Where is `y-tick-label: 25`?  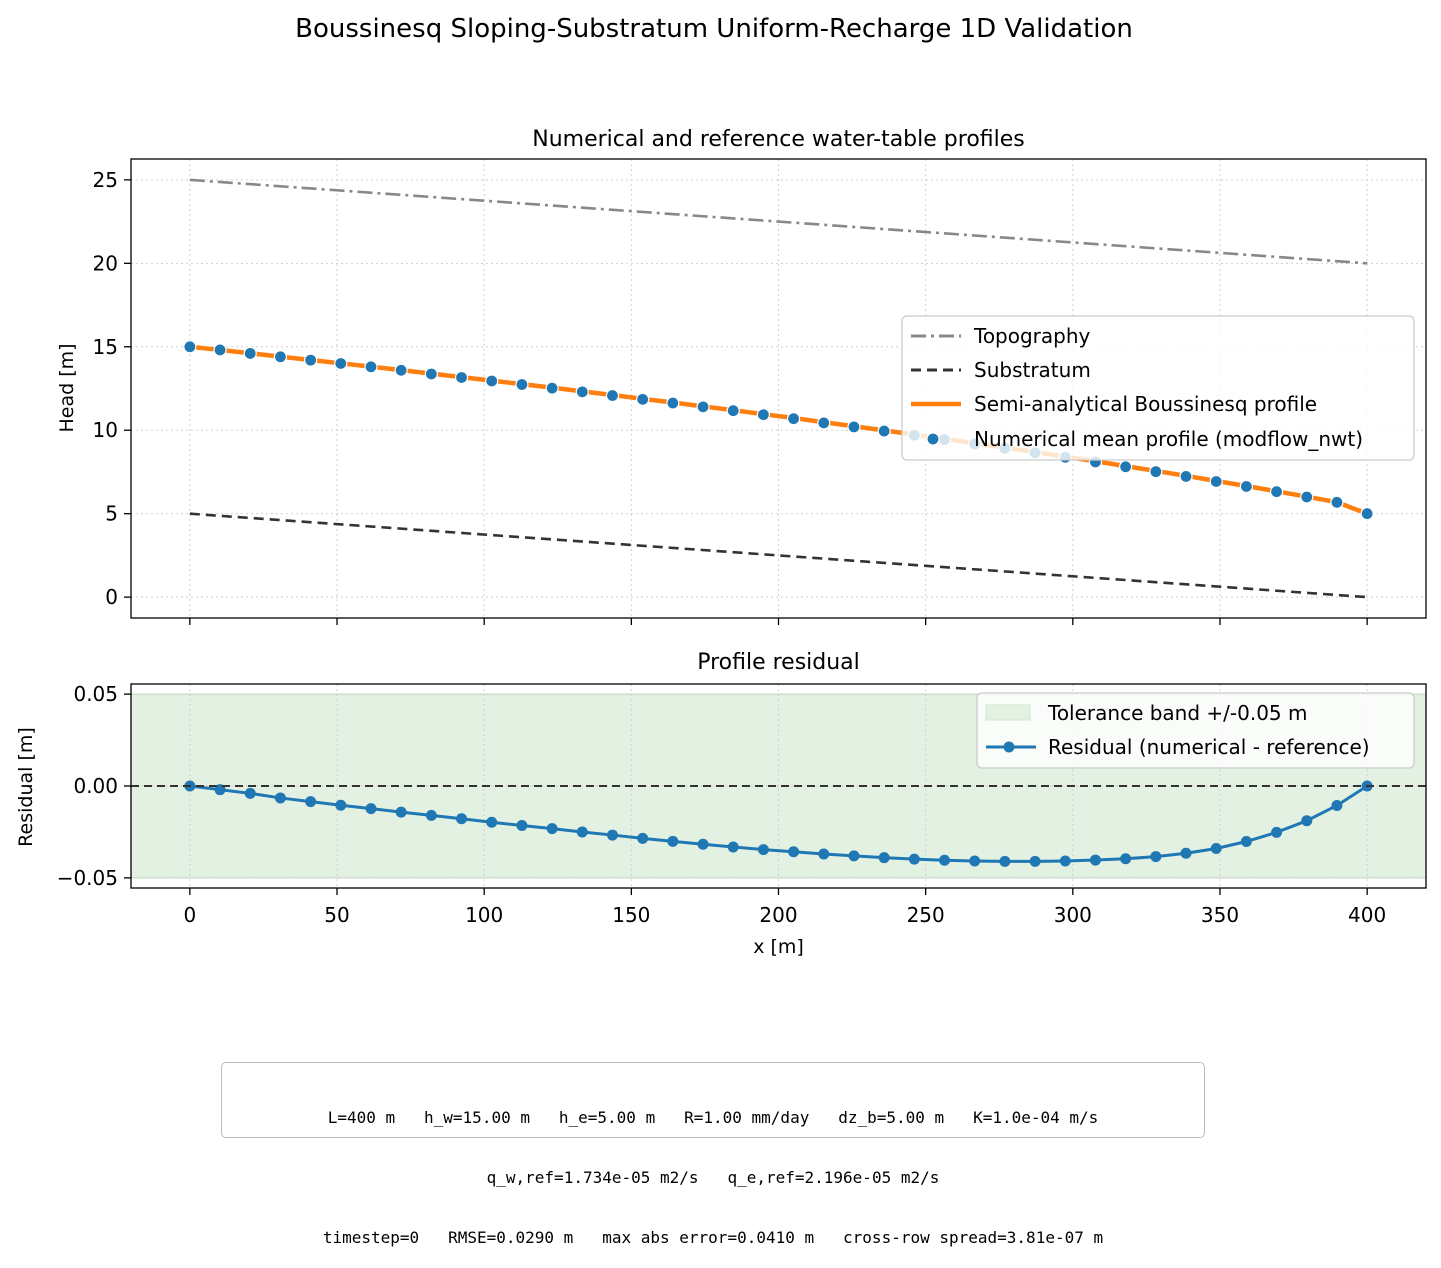 y-tick-label: 25 is located at coordinates (105, 180).